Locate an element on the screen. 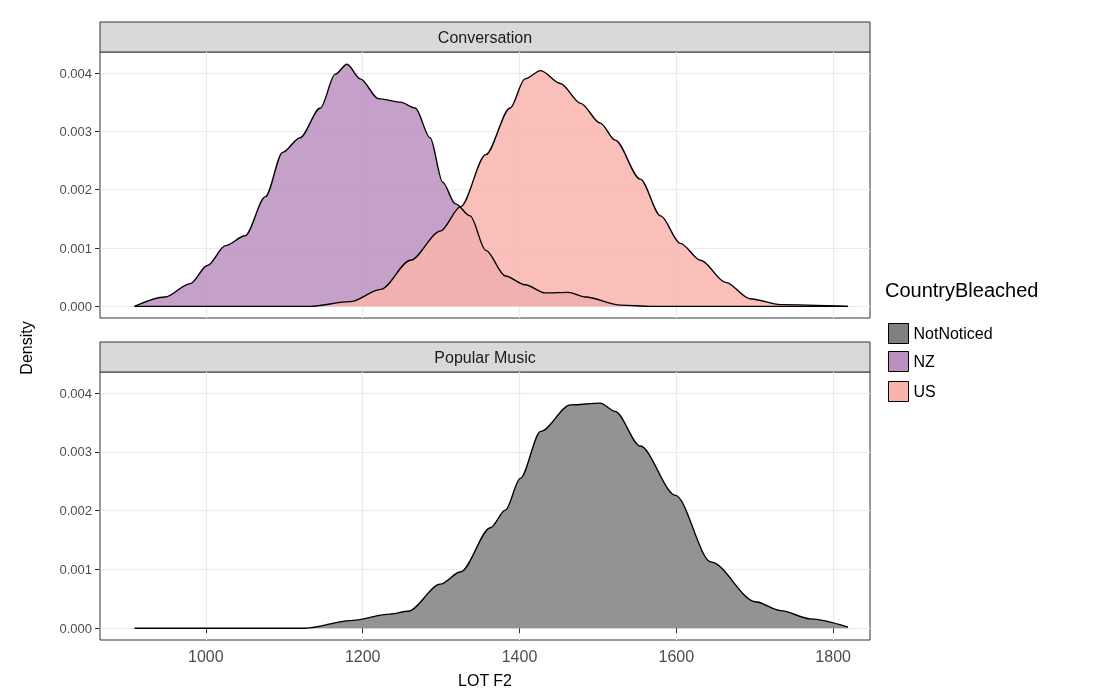 The width and height of the screenshot is (1117, 697). x-tick-label: 1000 is located at coordinates (206, 656).